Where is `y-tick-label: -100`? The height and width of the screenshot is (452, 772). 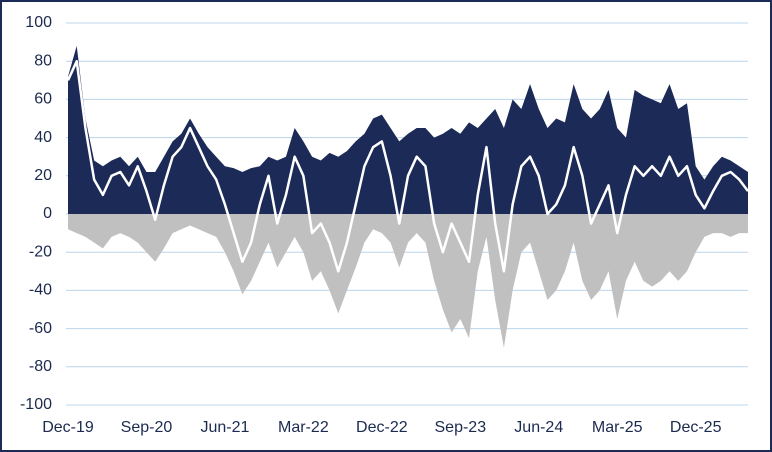 y-tick-label: -100 is located at coordinates (36, 404).